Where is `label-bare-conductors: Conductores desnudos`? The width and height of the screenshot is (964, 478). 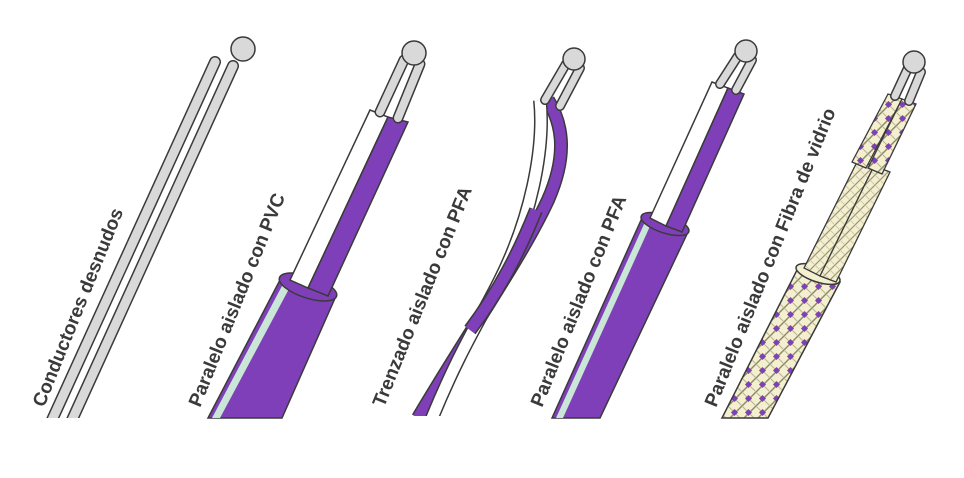 label-bare-conductors: Conductores desnudos is located at coordinates (78, 307).